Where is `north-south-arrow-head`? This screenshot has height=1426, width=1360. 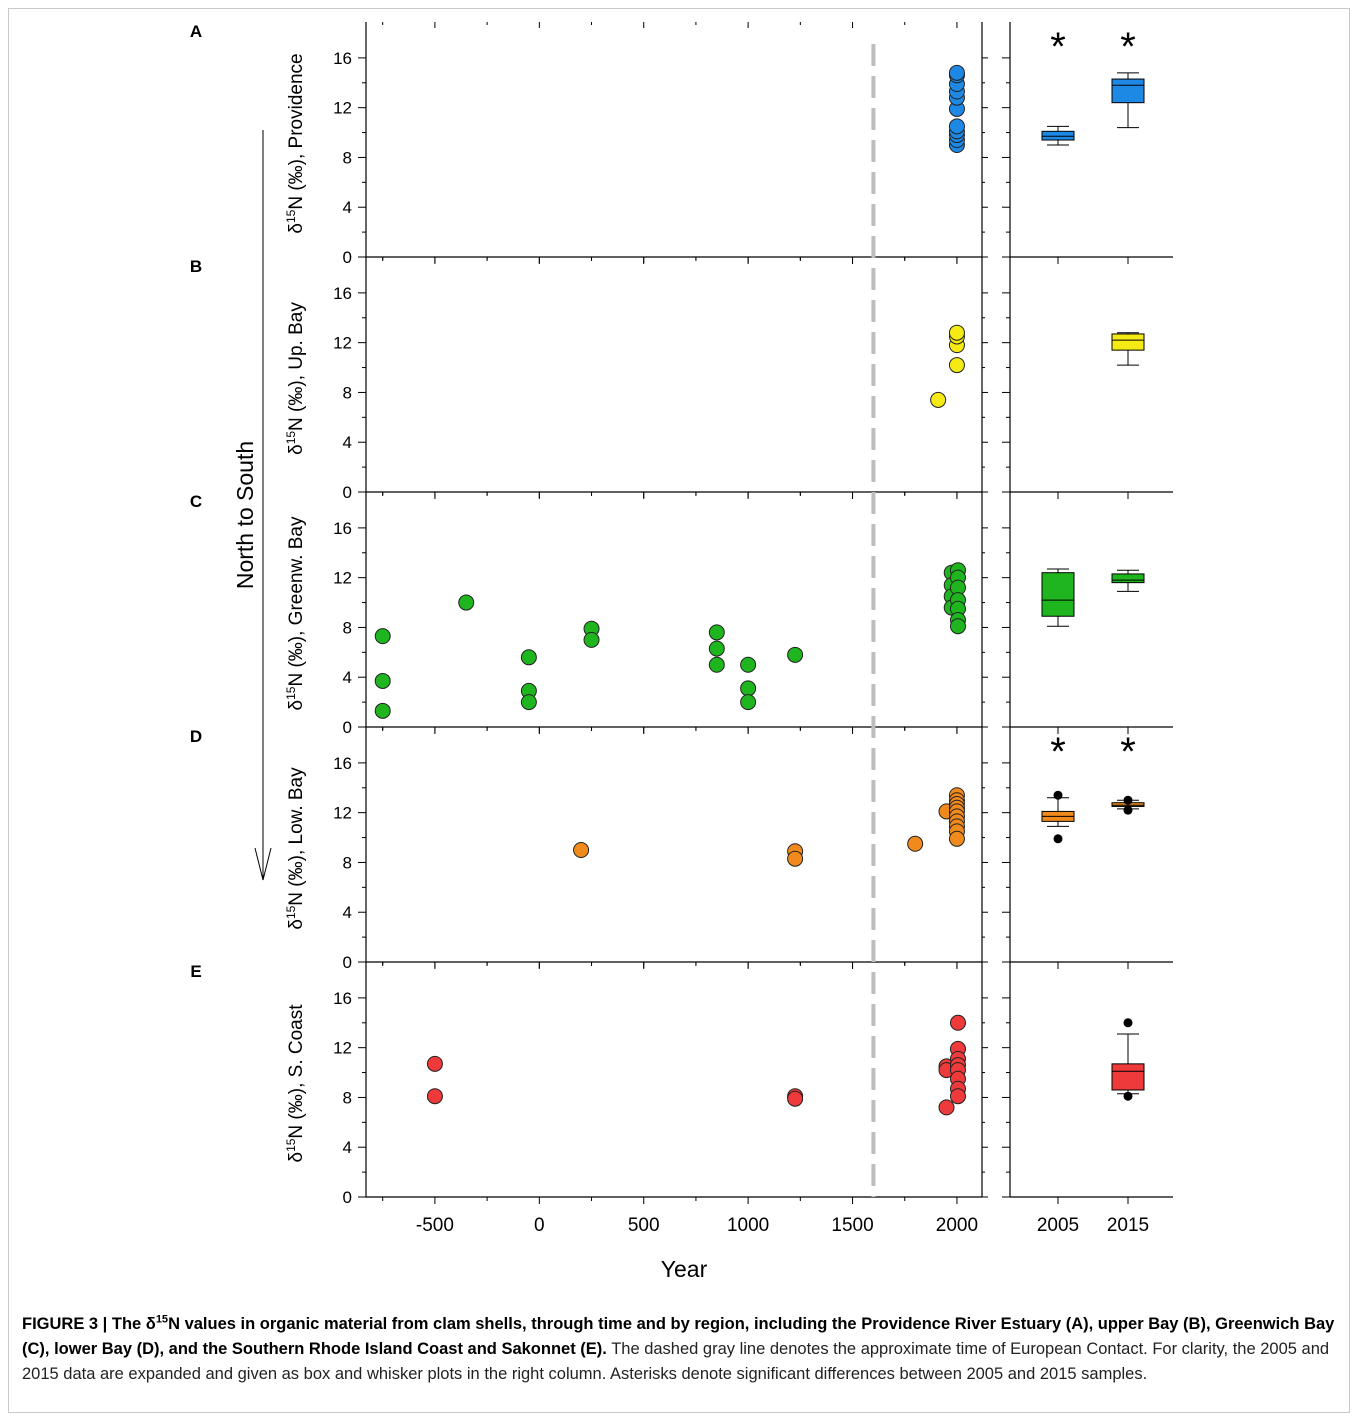
north-south-arrow-head is located at coordinates (263, 864).